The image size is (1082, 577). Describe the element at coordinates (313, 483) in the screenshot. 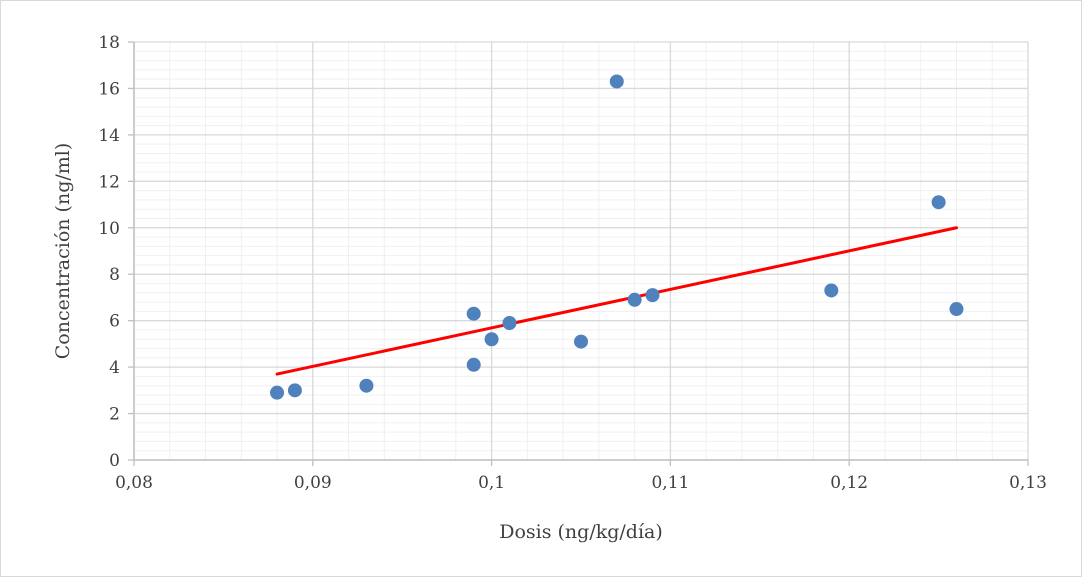

I see `x-tick-label: 0,09` at that location.